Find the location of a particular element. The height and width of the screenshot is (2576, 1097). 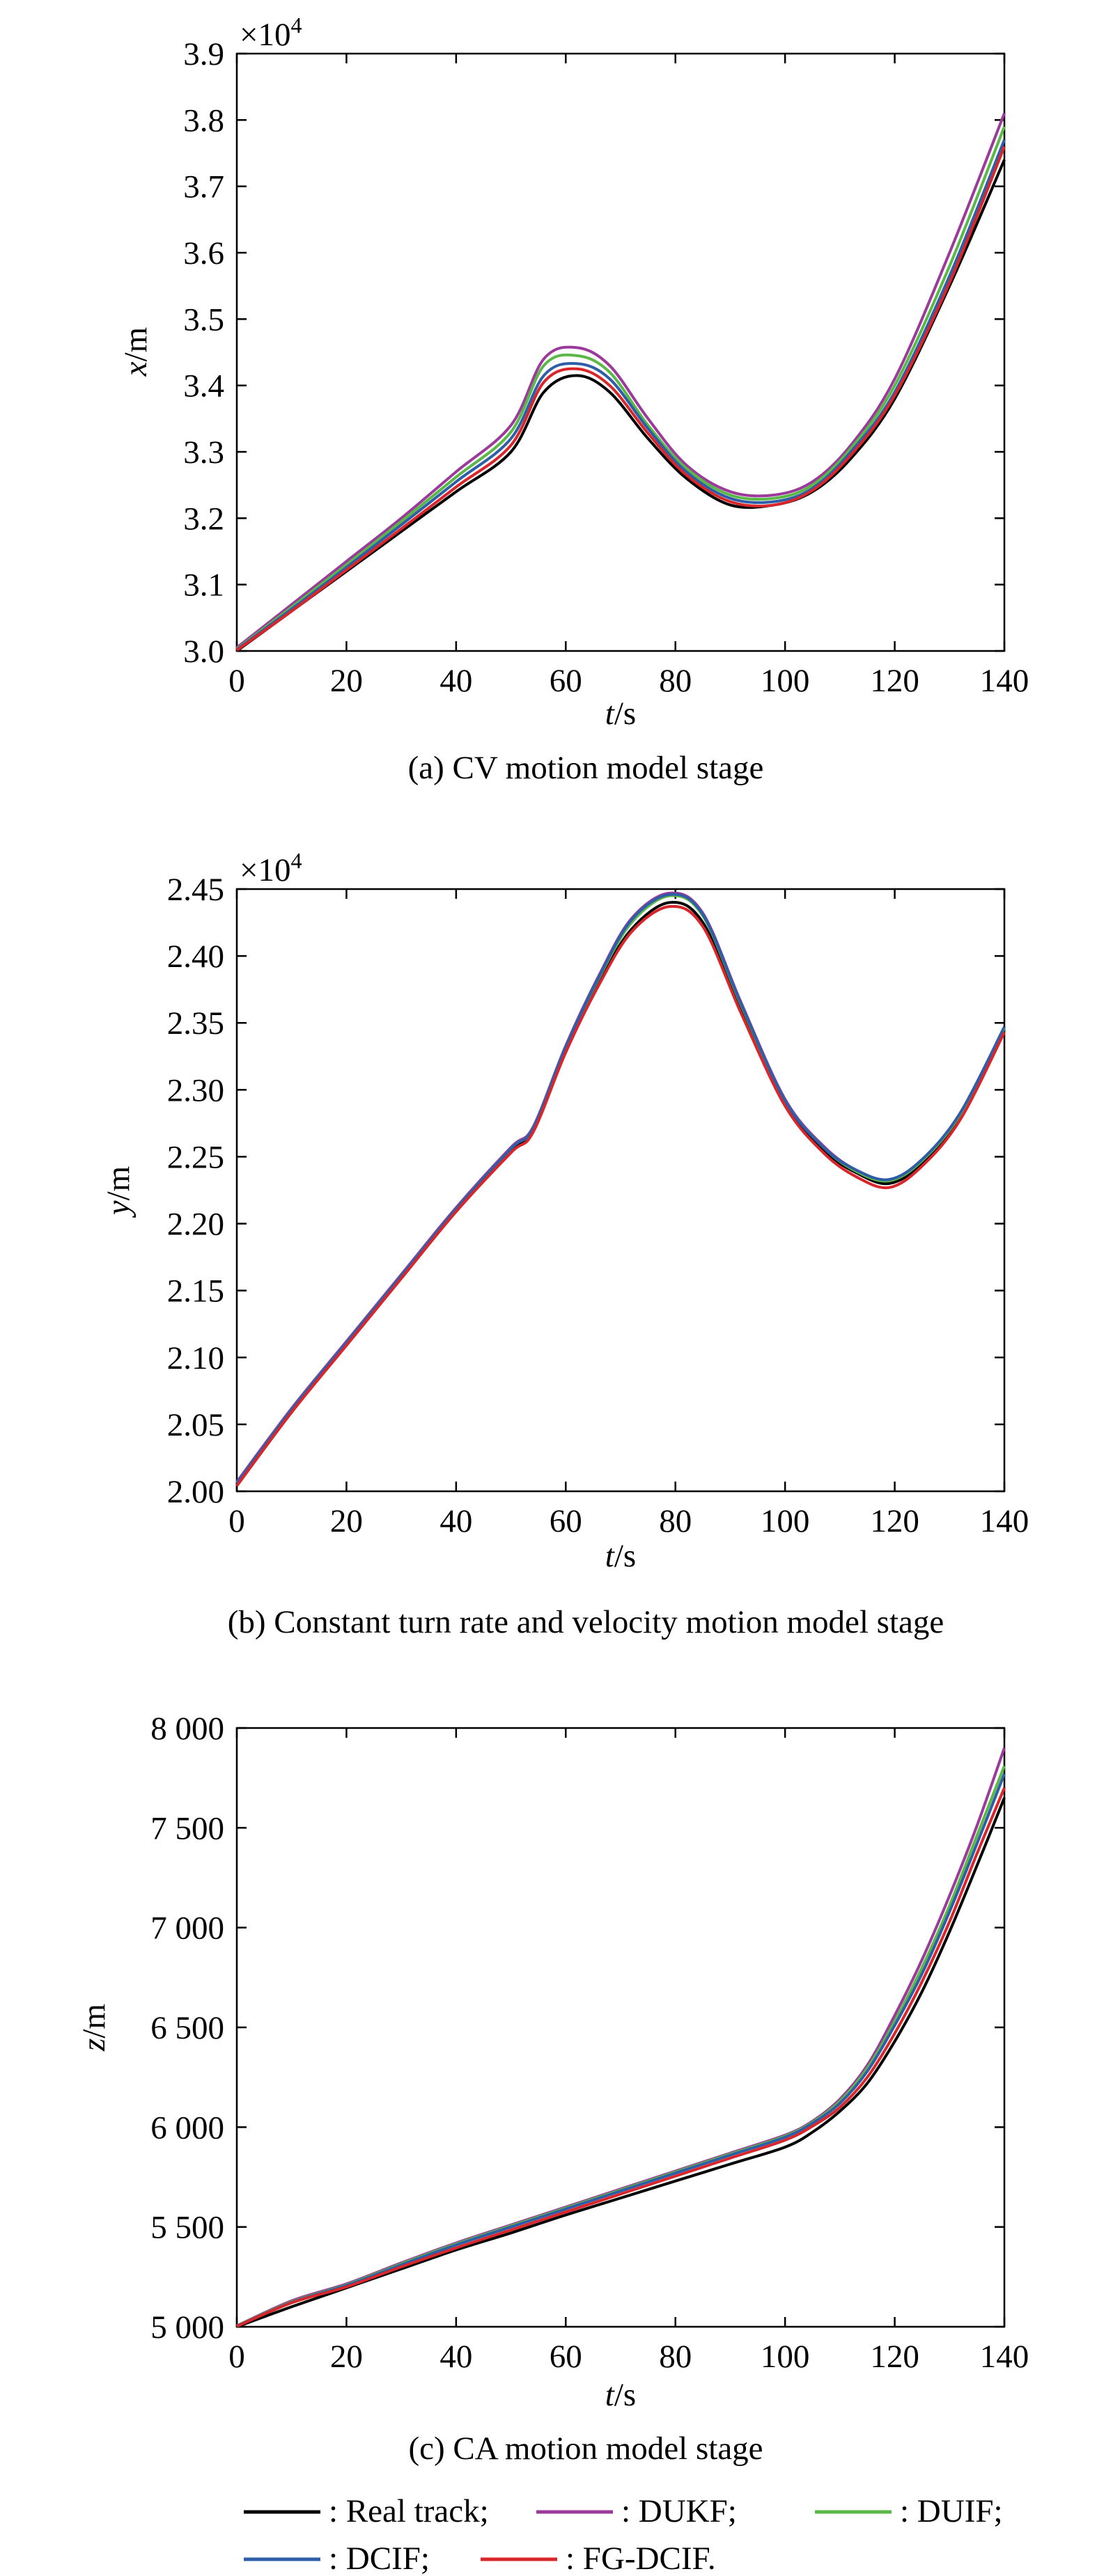

series-line-duif is located at coordinates (620, 388).